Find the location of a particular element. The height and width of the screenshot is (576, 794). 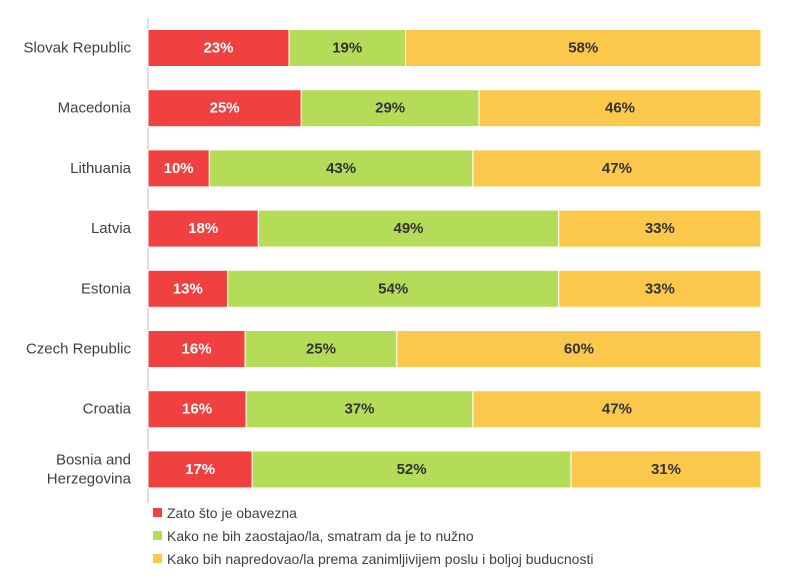

data-label: 58% is located at coordinates (583, 48).